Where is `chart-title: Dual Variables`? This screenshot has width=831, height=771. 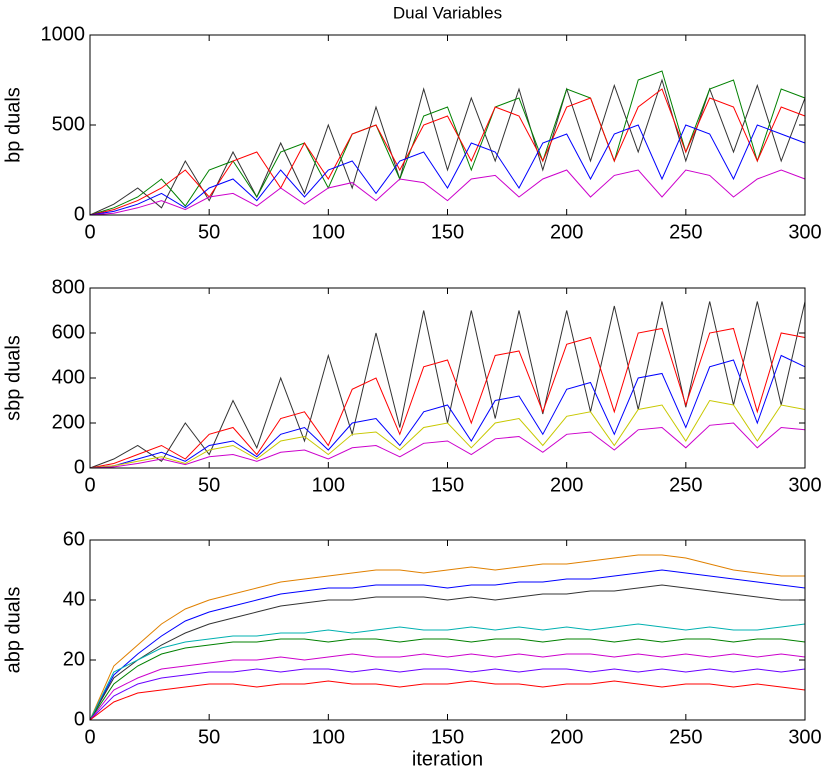 chart-title: Dual Variables is located at coordinates (447, 12).